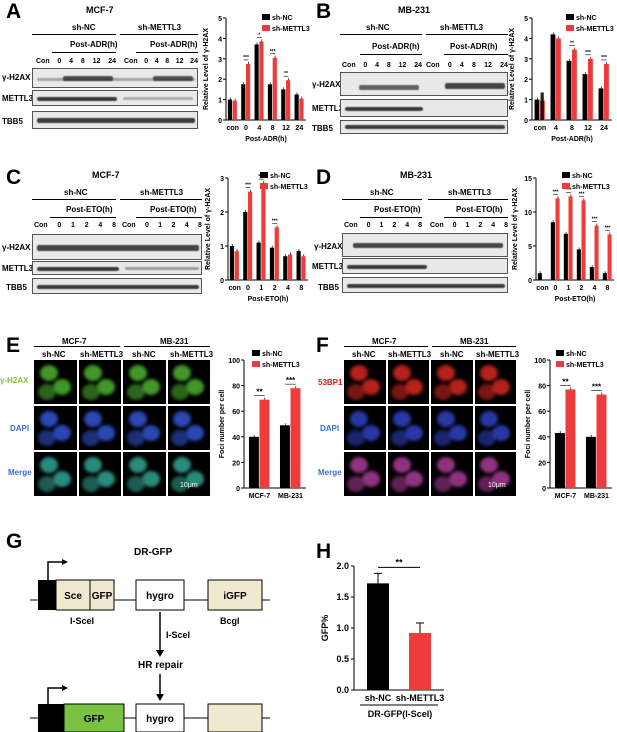 The height and width of the screenshot is (732, 617). What do you see at coordinates (51, 718) in the screenshot?
I see `promoter-block-bottom` at bounding box center [51, 718].